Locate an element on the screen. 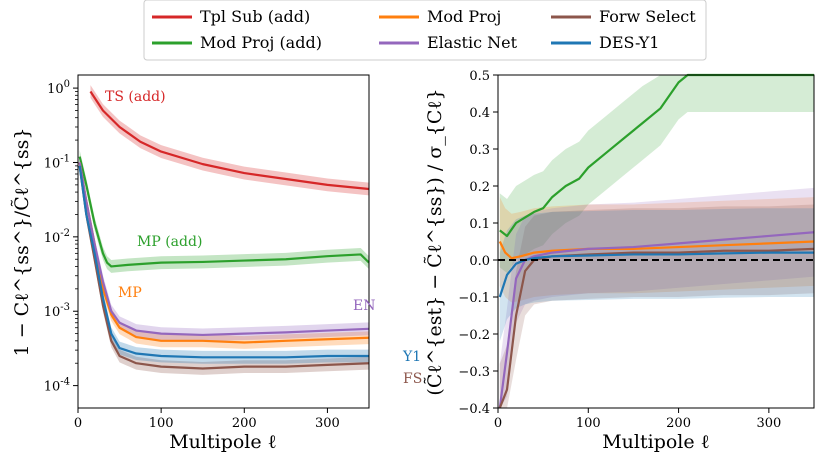 The width and height of the screenshot is (830, 466). left-x-tick-label: 100 is located at coordinates (161, 423).